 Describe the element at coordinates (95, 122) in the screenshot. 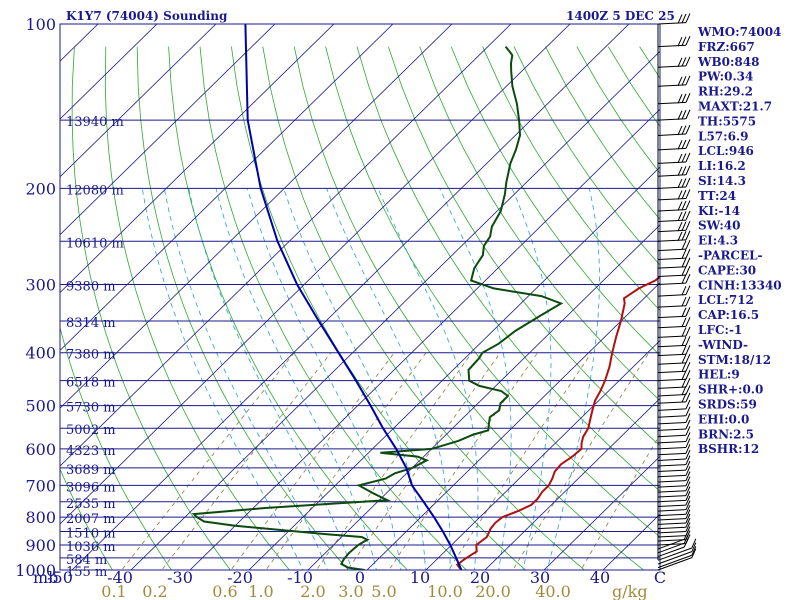

I see `height-label: 13940 m` at that location.